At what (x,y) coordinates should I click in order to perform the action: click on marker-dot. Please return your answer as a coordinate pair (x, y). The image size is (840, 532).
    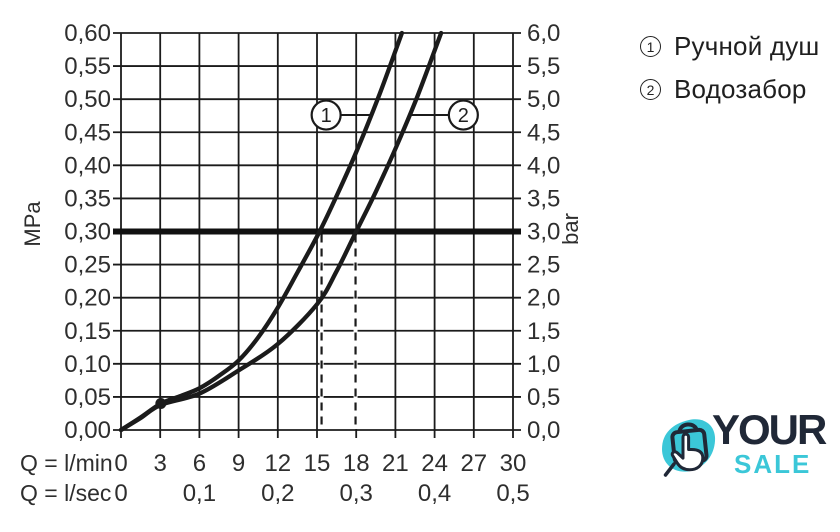
    Looking at the image, I should click on (161, 404).